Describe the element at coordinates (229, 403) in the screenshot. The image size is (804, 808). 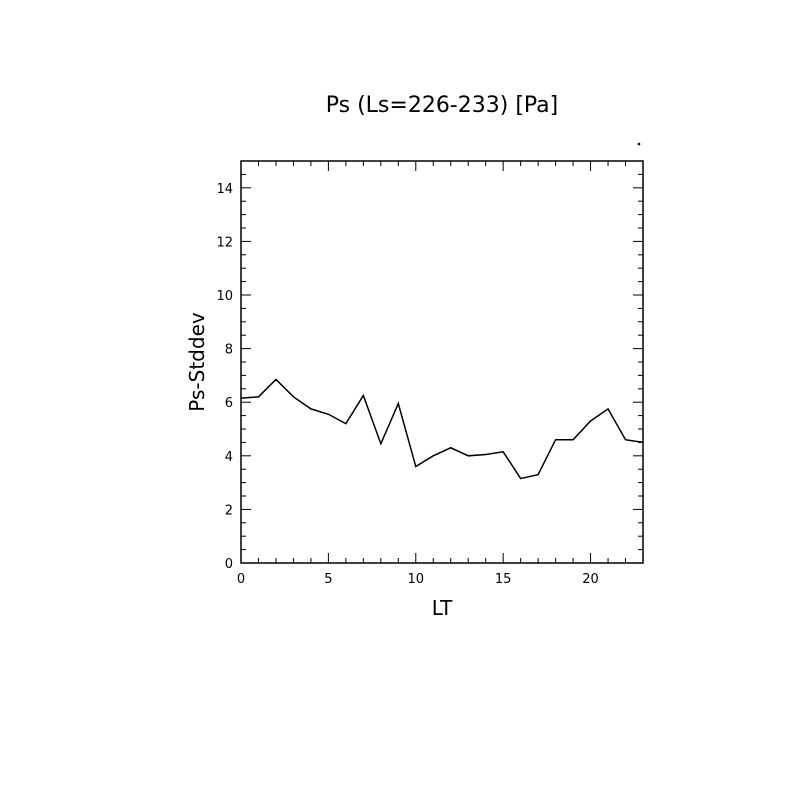
I see `y-tick-label: 6` at that location.